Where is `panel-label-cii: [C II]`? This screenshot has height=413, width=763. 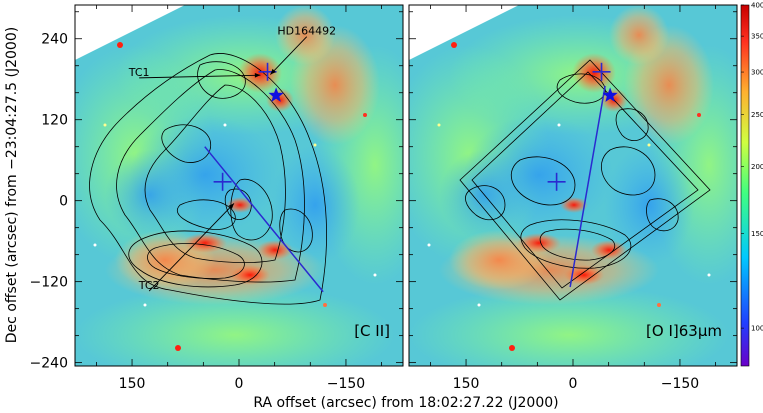 panel-label-cii: [C II] is located at coordinates (372, 331).